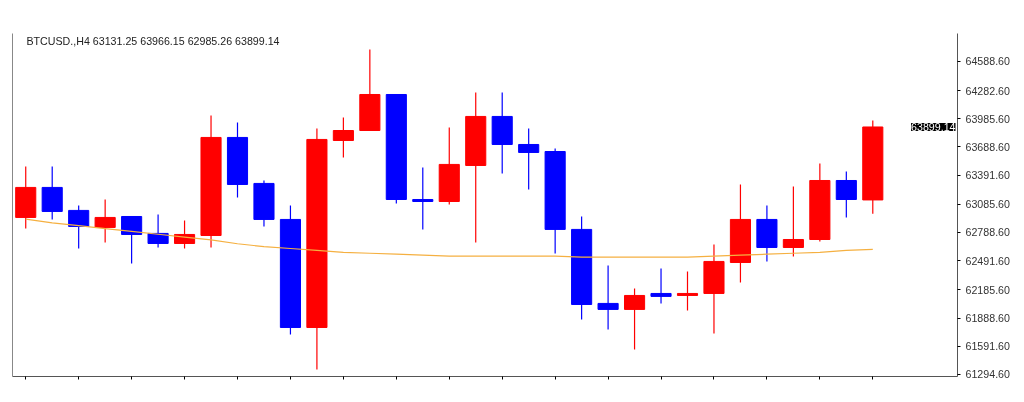 The image size is (1024, 402). Describe the element at coordinates (988, 146) in the screenshot. I see `y-tick-label: 63688.60` at that location.